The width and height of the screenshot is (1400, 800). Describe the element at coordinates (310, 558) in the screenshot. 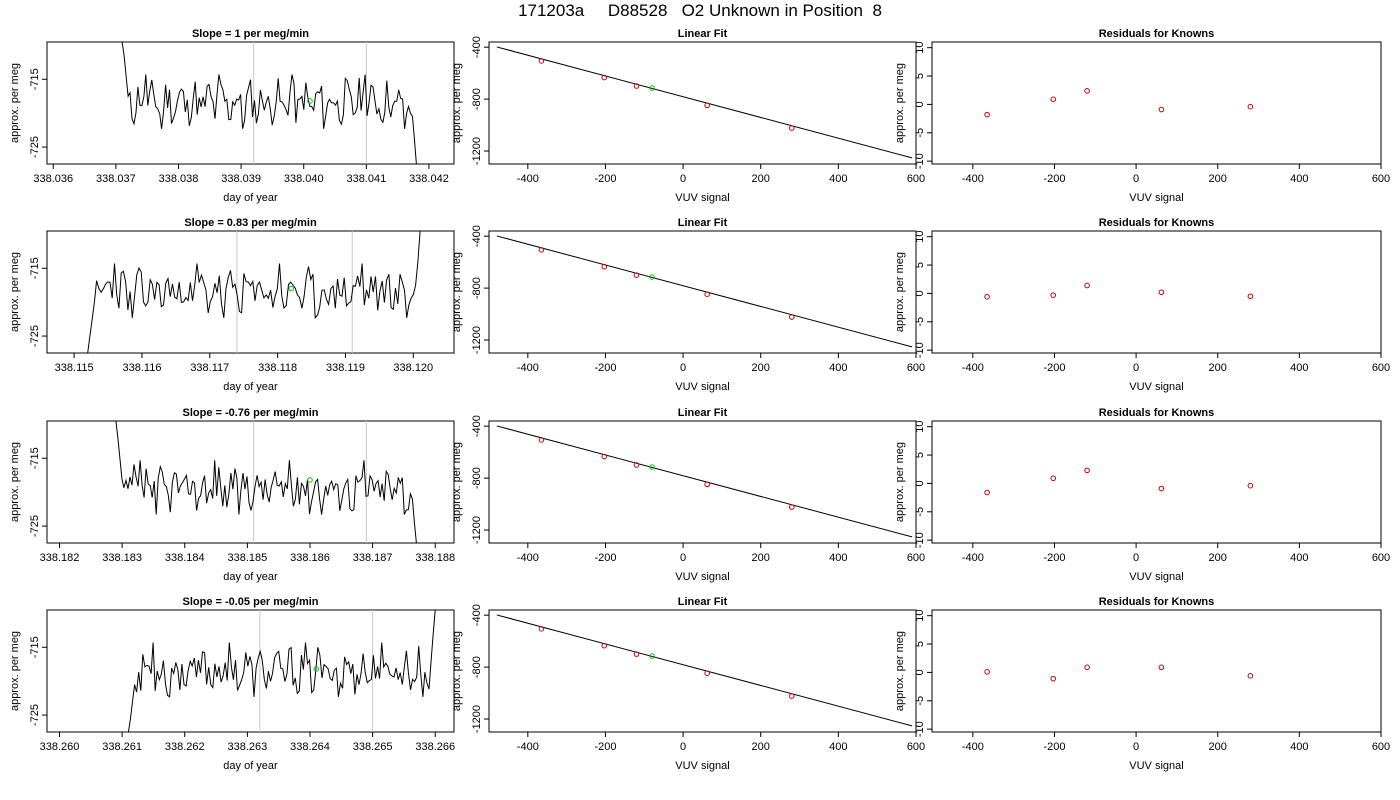

I see `x-tick-label: 338.186` at that location.